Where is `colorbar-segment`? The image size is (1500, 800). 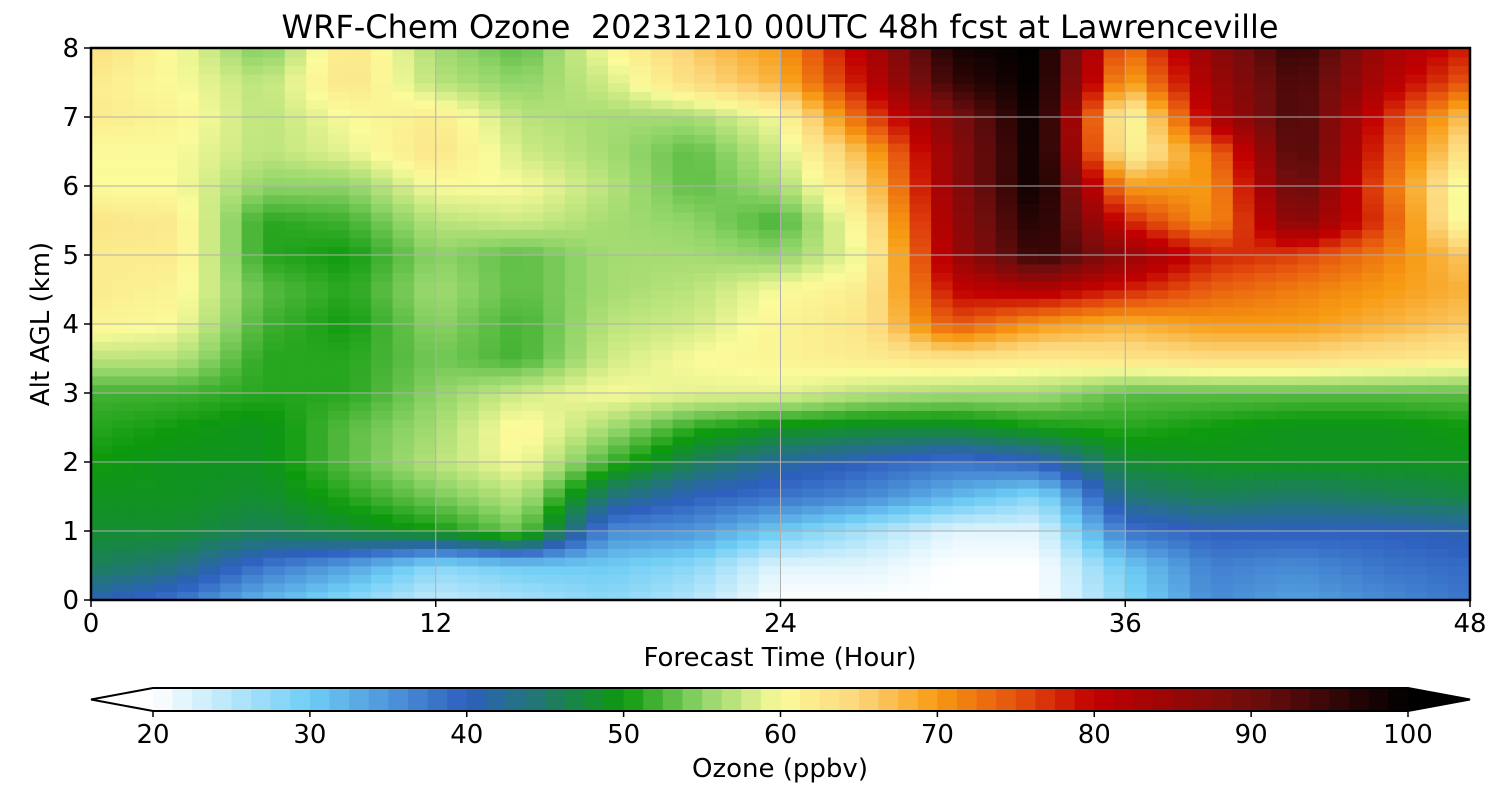 colorbar-segment is located at coordinates (555, 699).